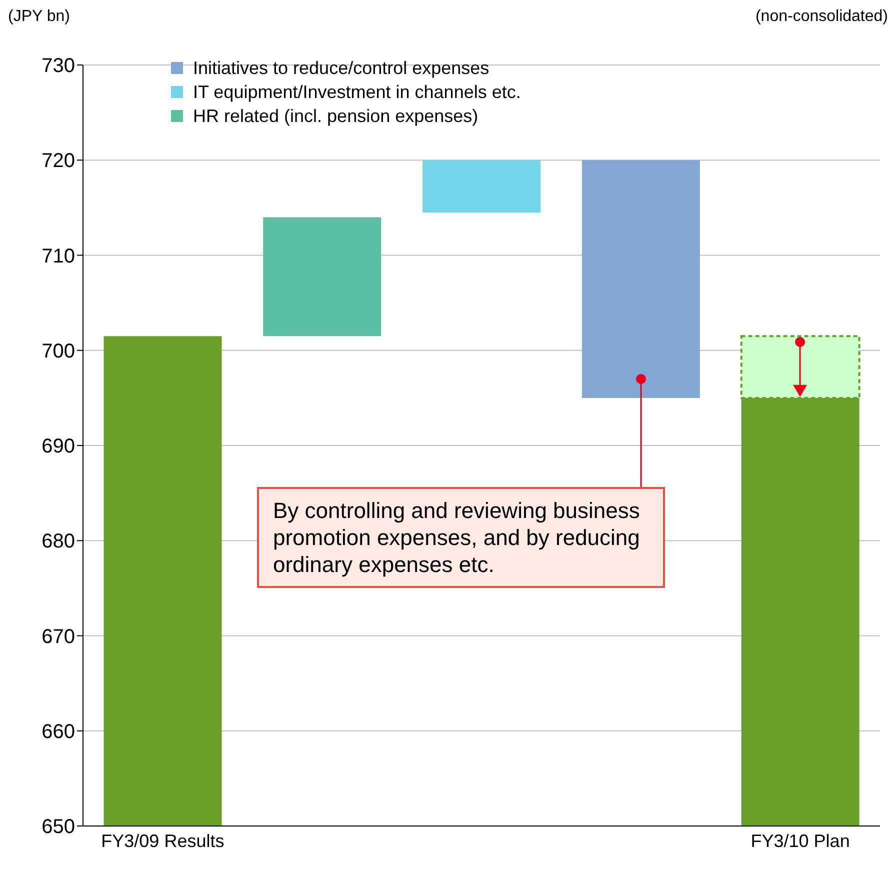 This screenshot has width=888, height=878. I want to click on y-tick-label: 660, so click(58, 731).